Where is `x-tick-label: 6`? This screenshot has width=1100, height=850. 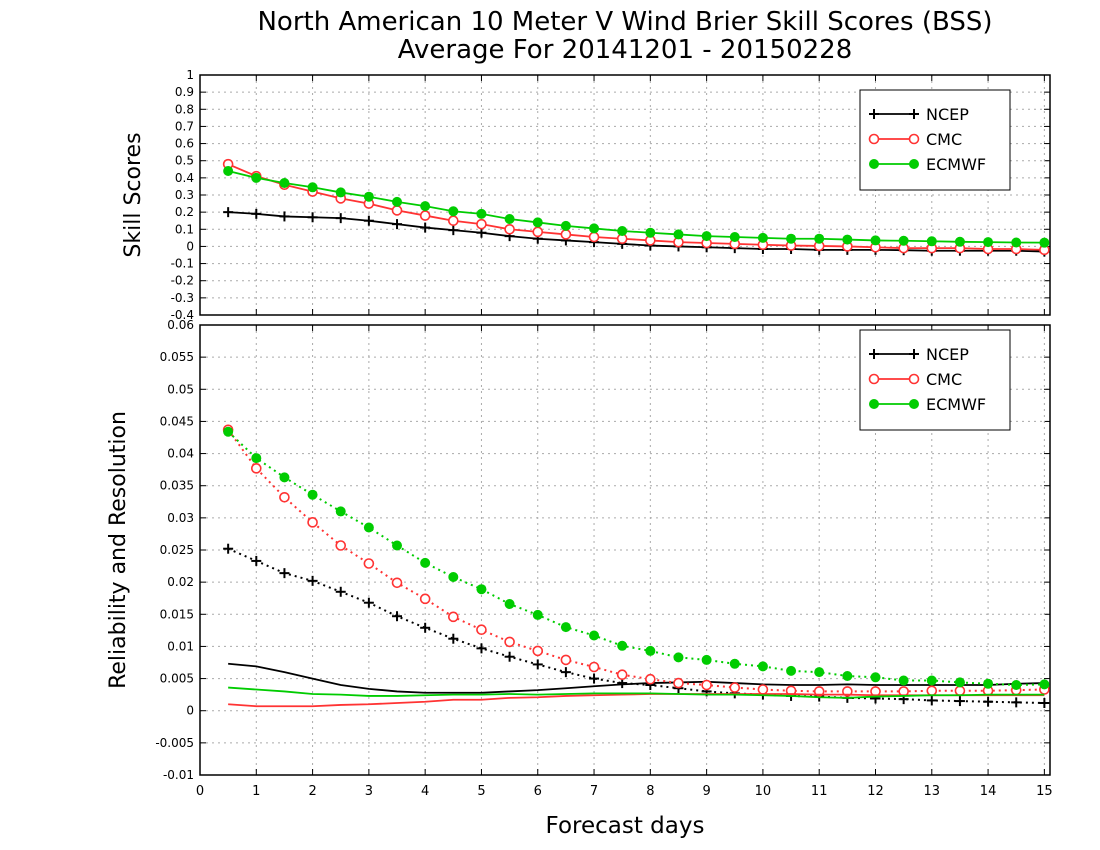
x-tick-label: 6 is located at coordinates (538, 791).